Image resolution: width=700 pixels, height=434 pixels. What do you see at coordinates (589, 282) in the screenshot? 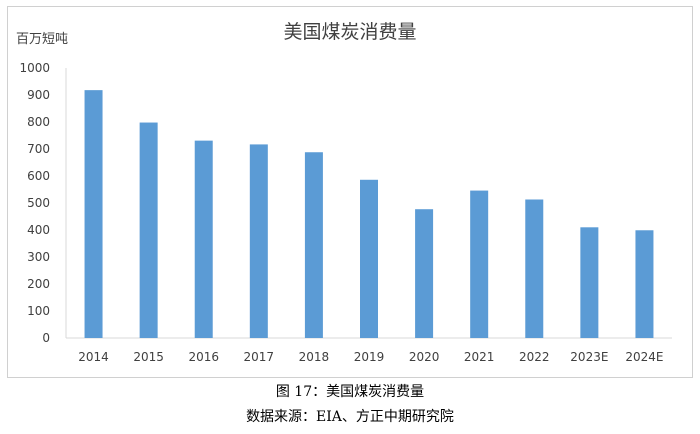
I see `bar-2023E` at bounding box center [589, 282].